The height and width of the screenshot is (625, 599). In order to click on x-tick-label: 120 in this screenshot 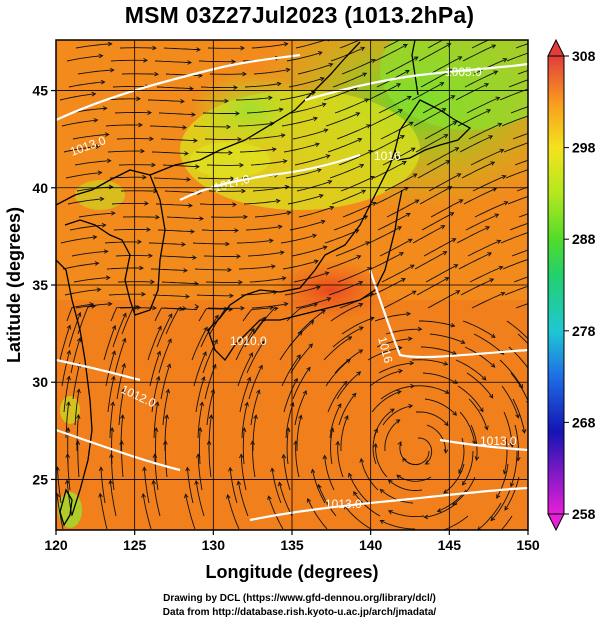, I will do `click(56, 545)`.